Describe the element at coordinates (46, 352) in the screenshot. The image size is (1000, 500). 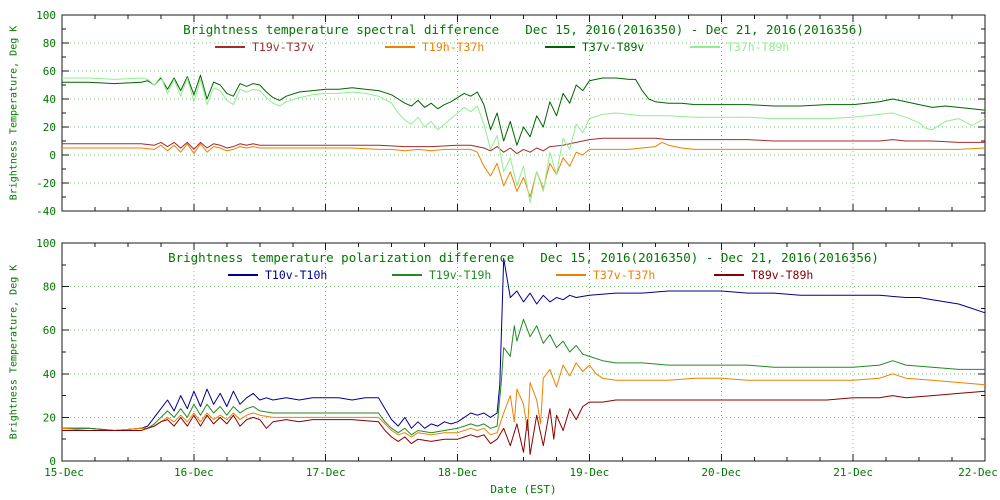
I see `y-tick-labels: 0 20 40 60 80 100` at that location.